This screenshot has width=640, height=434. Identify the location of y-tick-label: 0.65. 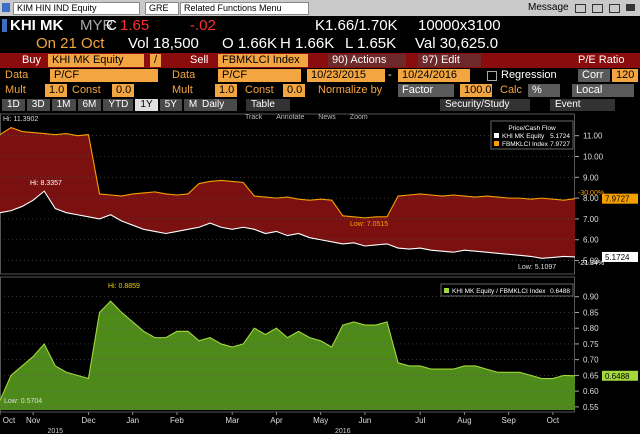
(591, 375).